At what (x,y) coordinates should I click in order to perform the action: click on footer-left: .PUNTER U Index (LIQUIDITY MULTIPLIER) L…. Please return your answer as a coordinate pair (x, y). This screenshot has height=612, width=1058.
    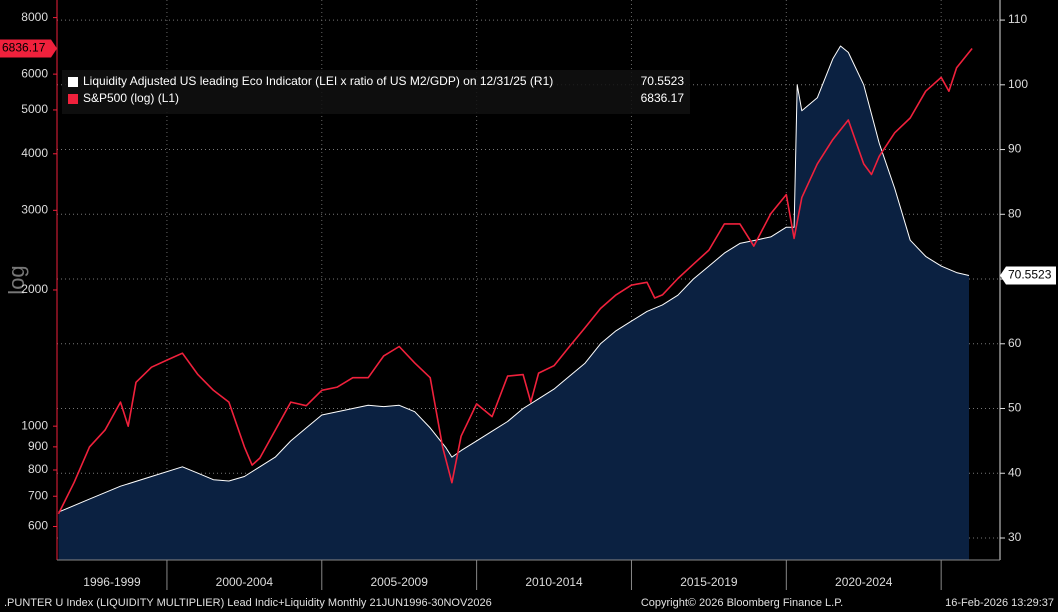
    Looking at the image, I should click on (248, 603).